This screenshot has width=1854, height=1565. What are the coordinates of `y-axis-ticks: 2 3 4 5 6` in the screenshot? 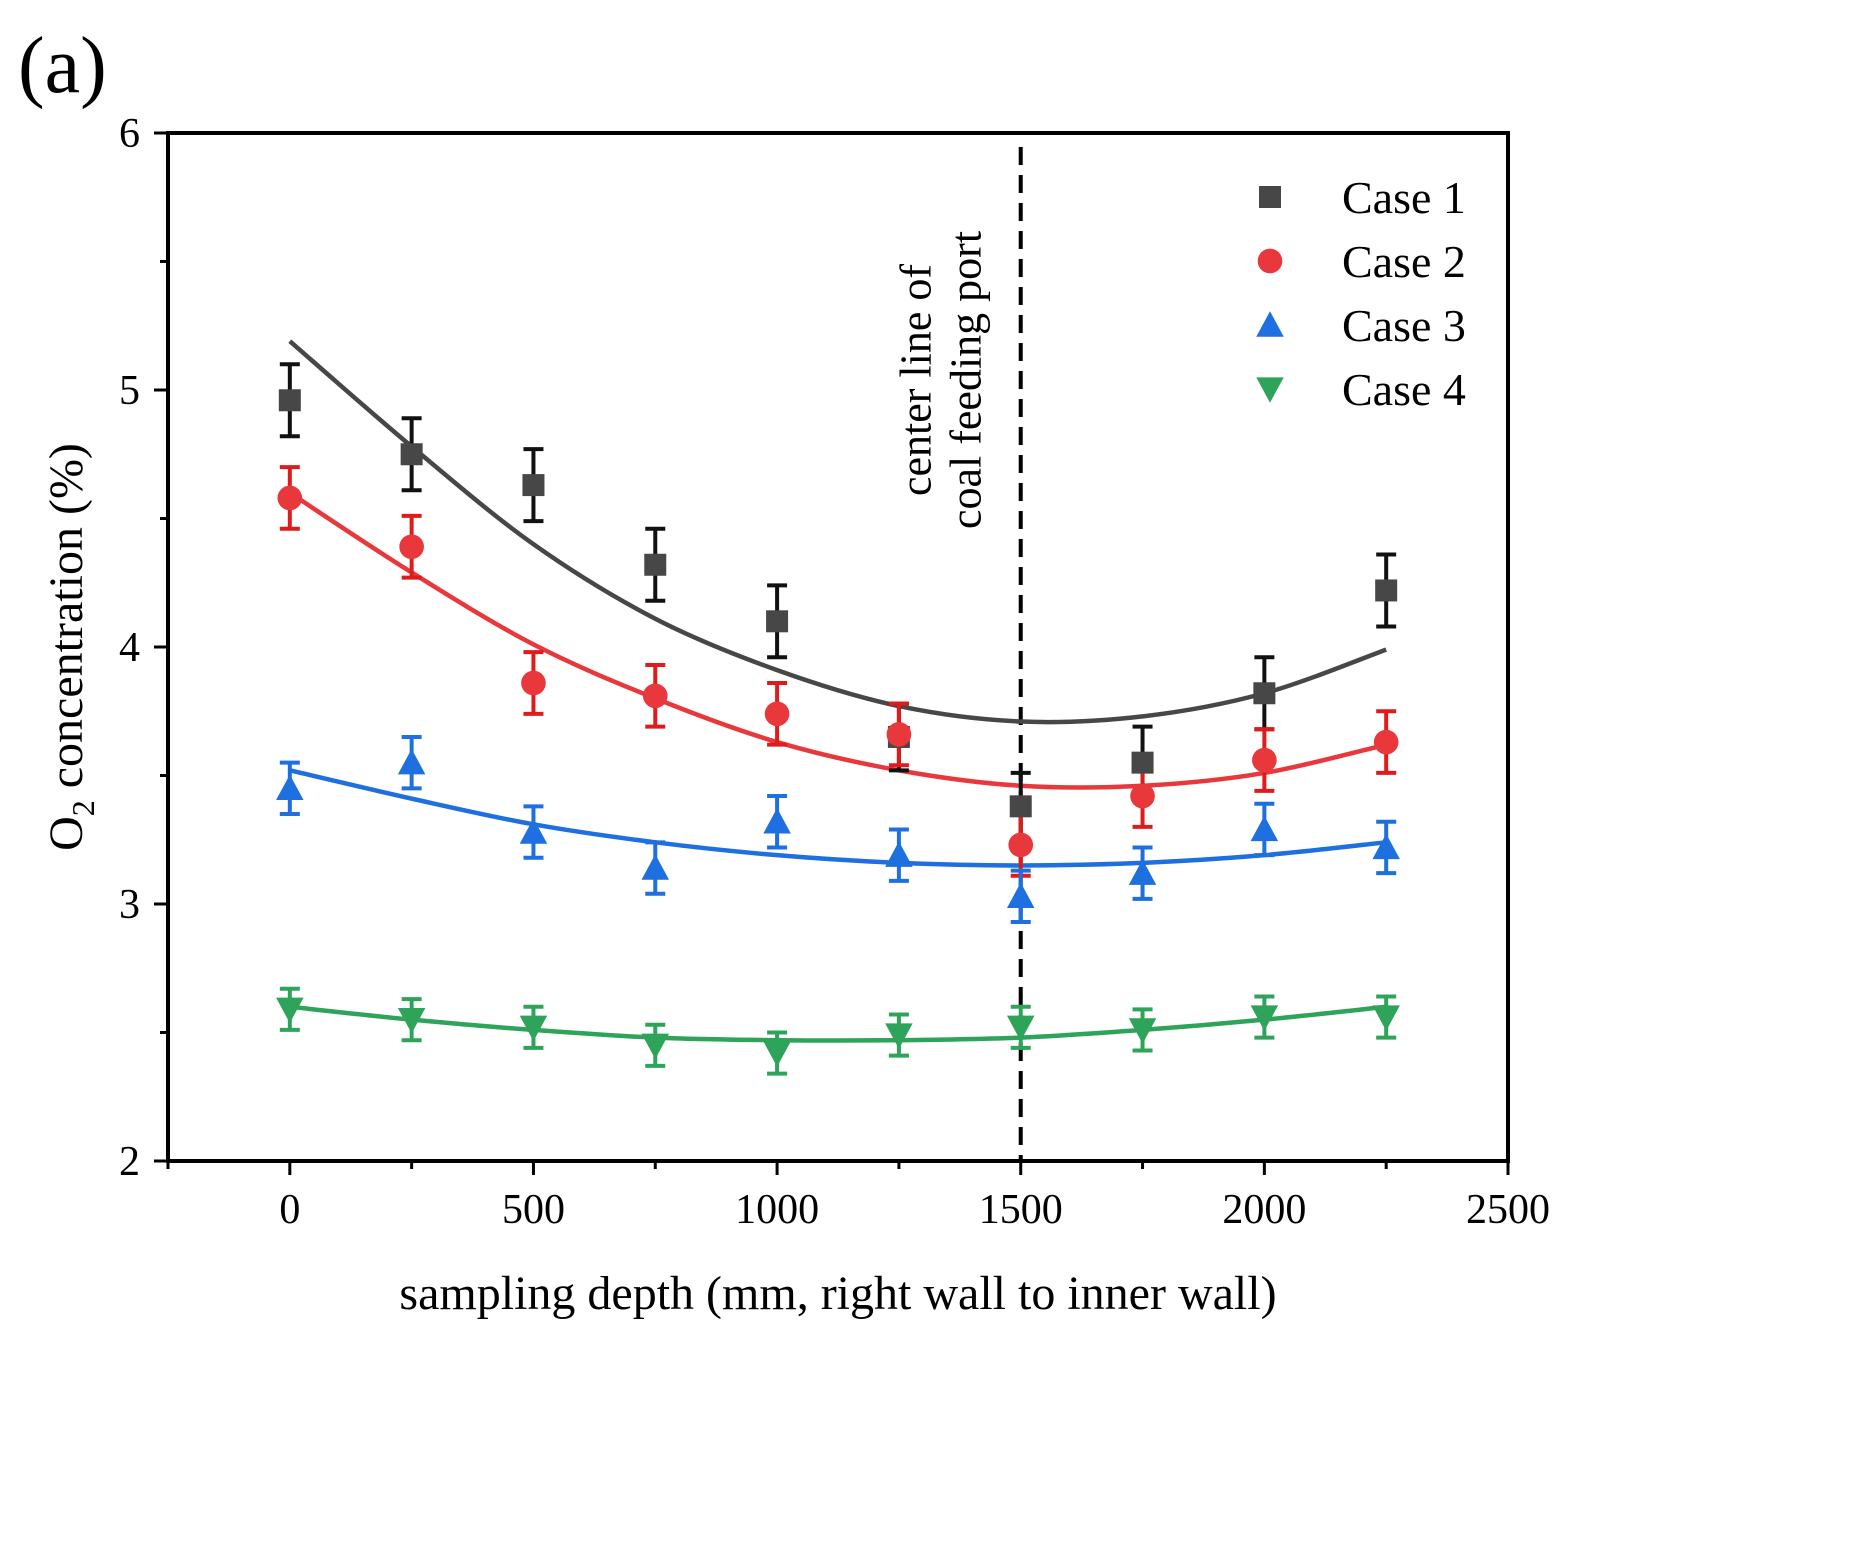 It's located at (143, 648).